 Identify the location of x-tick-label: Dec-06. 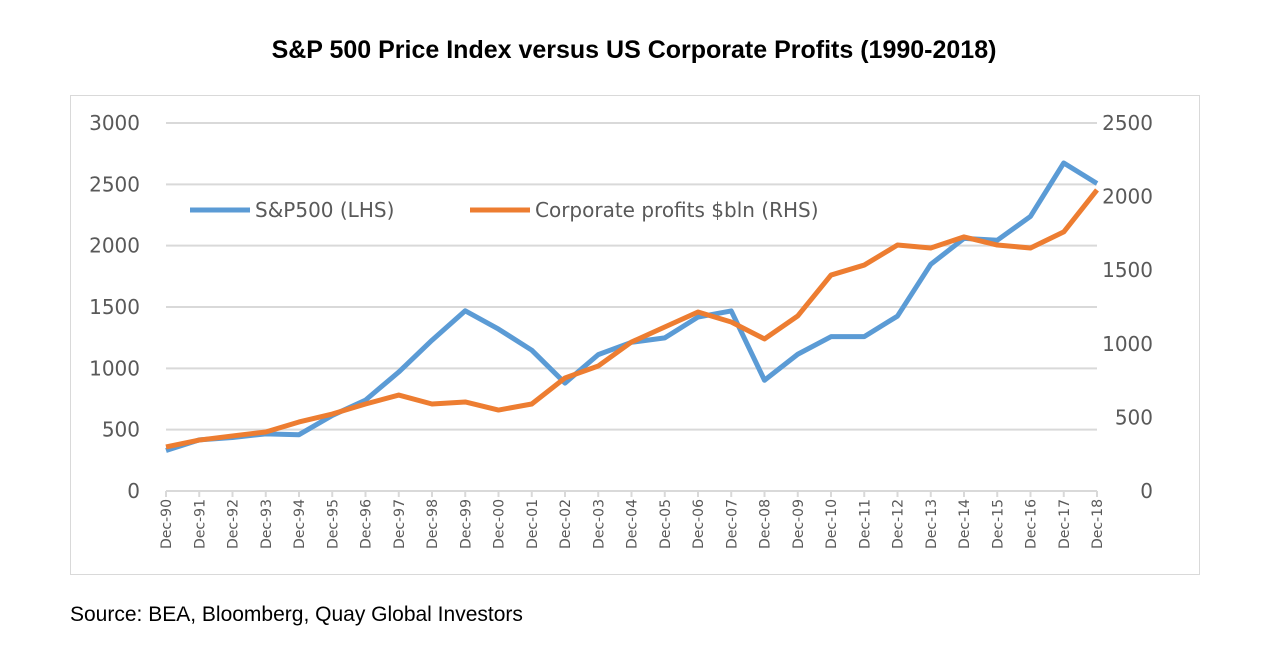
(699, 524).